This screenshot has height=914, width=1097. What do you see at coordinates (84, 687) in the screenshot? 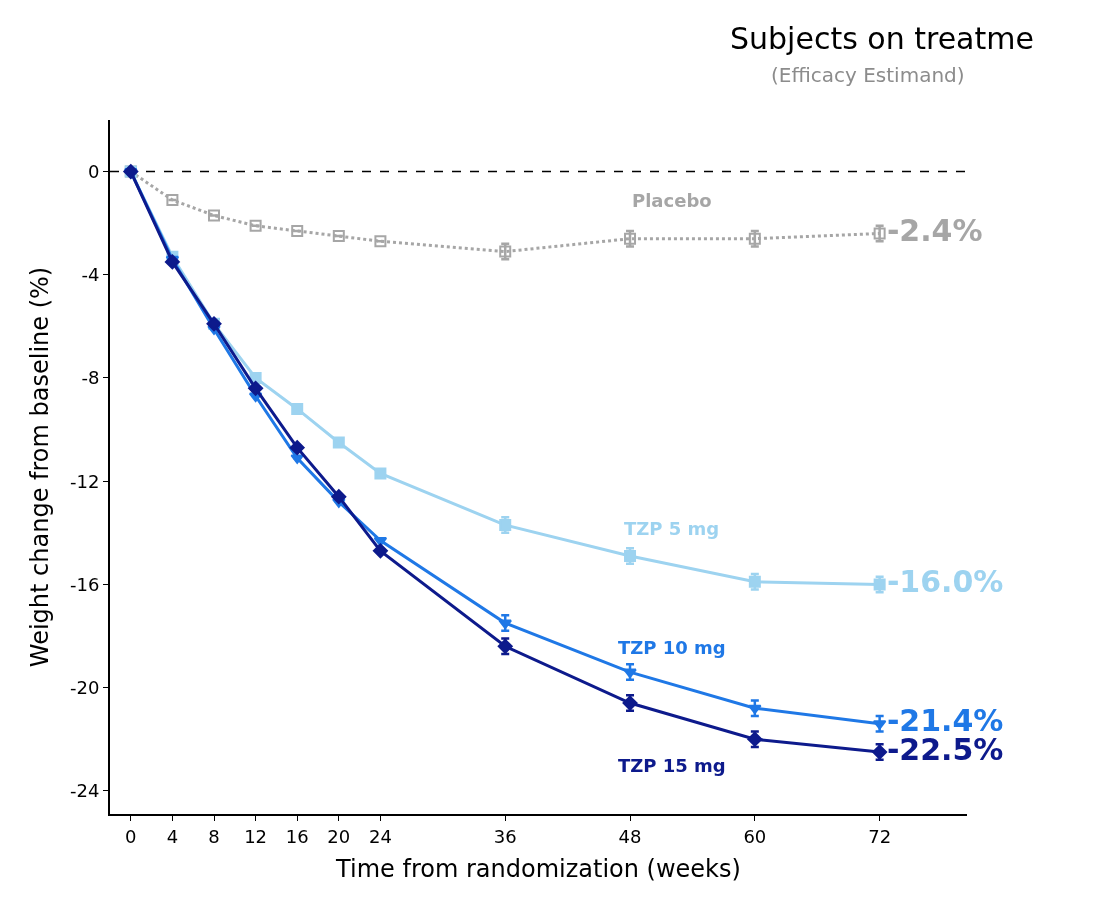
I see `y-tick-label: -20` at bounding box center [84, 687].